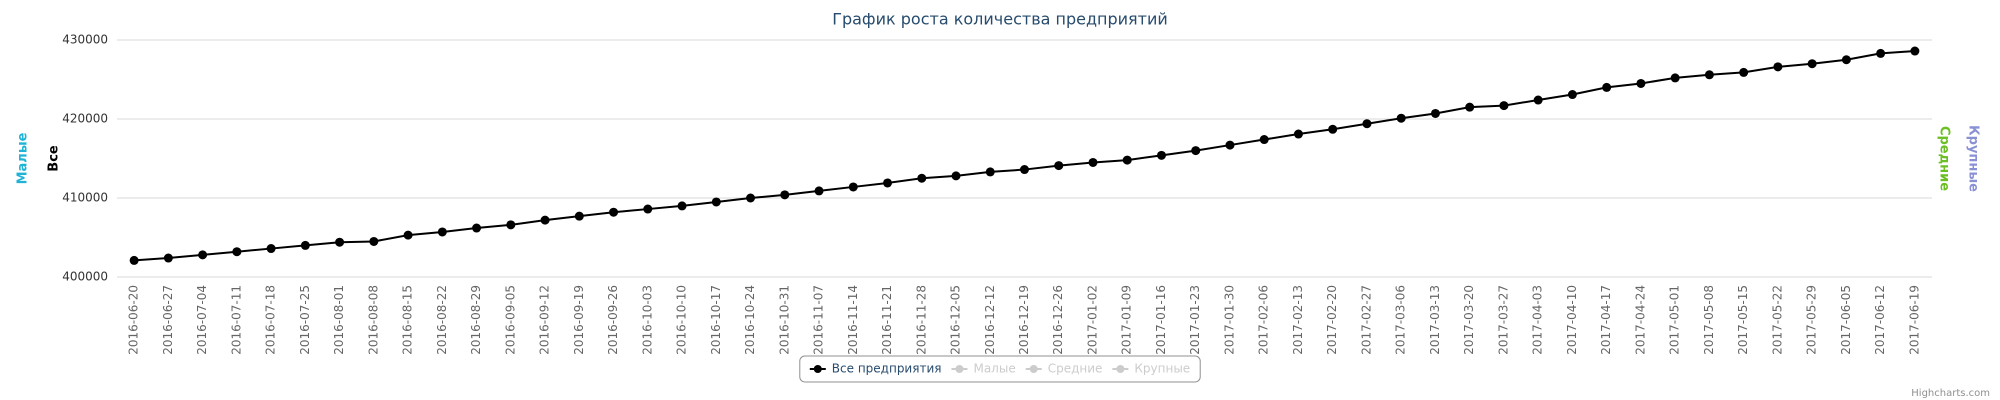 The image size is (2000, 400). Describe the element at coordinates (1161, 320) in the screenshot. I see `x-tick-label: 2017-01-16` at that location.